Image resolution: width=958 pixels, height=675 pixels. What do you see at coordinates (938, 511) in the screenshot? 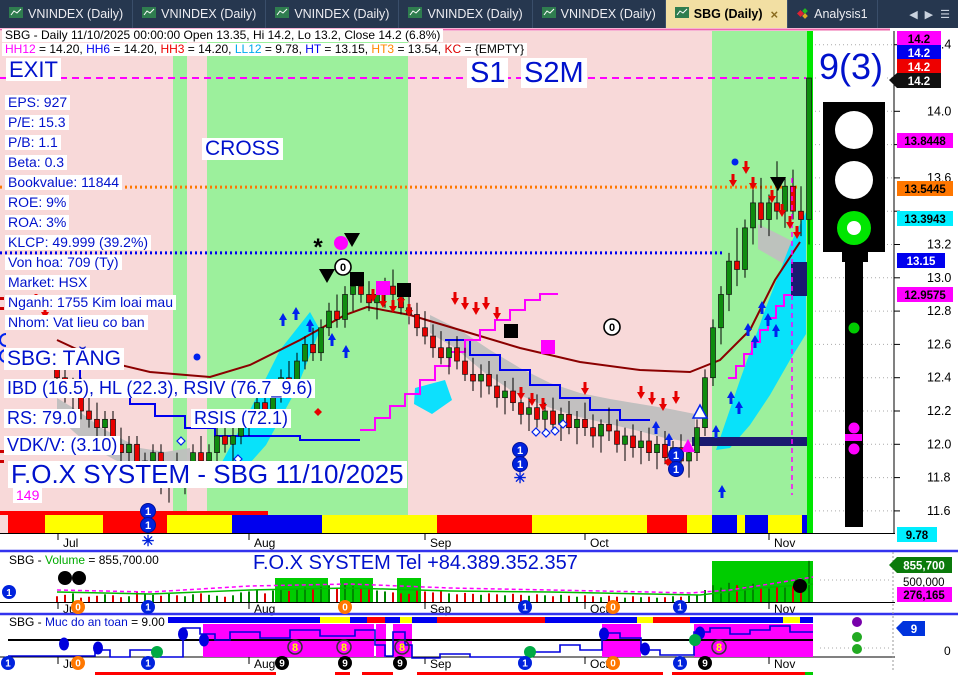
I see `svg-text: 11.6` at bounding box center [938, 511].